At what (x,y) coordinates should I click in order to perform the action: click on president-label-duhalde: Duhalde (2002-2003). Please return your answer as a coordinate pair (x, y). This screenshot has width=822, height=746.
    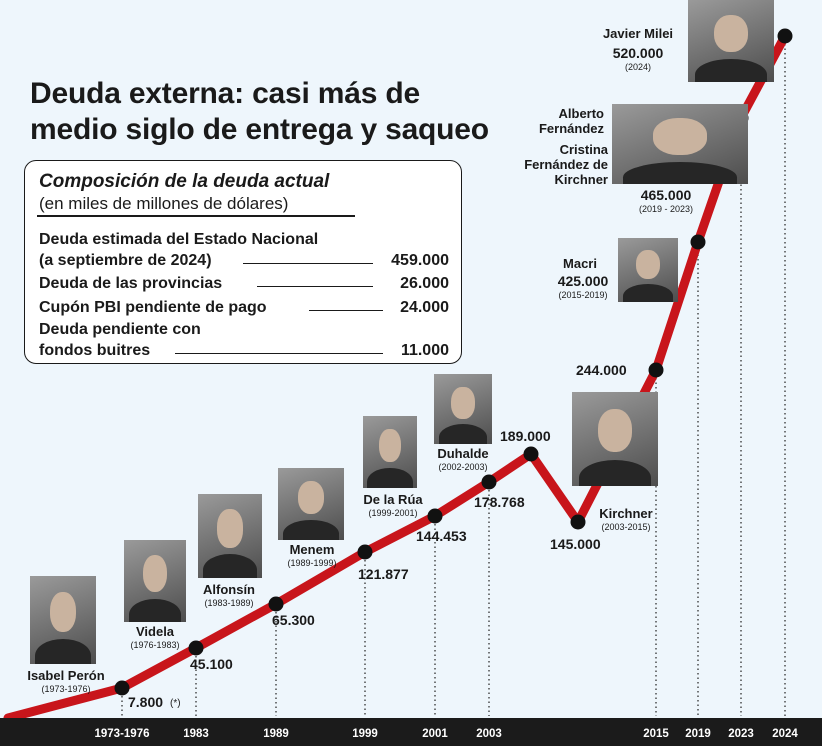
    Looking at the image, I should click on (463, 459).